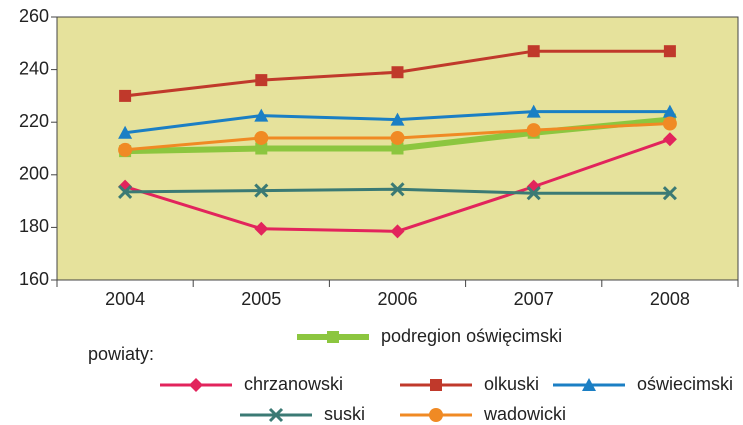  Describe the element at coordinates (34, 226) in the screenshot. I see `y-tick-label: 180` at that location.